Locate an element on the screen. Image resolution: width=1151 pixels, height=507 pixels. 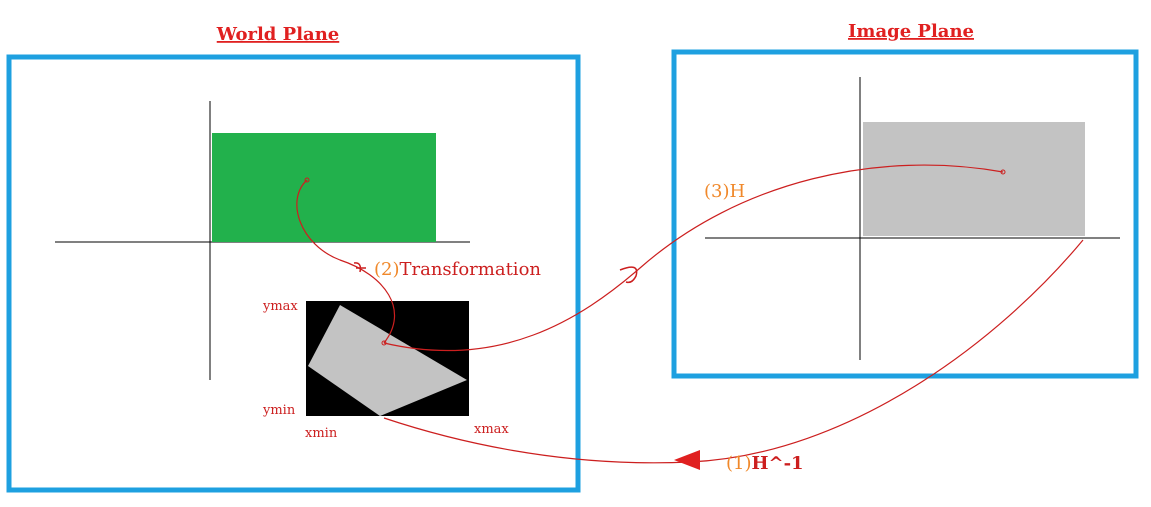
xmin-label: xmin is located at coordinates (321, 433).